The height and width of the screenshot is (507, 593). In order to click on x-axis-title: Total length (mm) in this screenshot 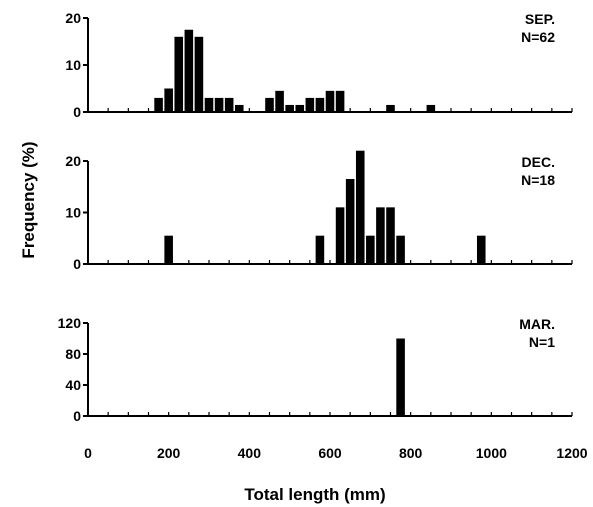, I will do `click(314, 494)`.